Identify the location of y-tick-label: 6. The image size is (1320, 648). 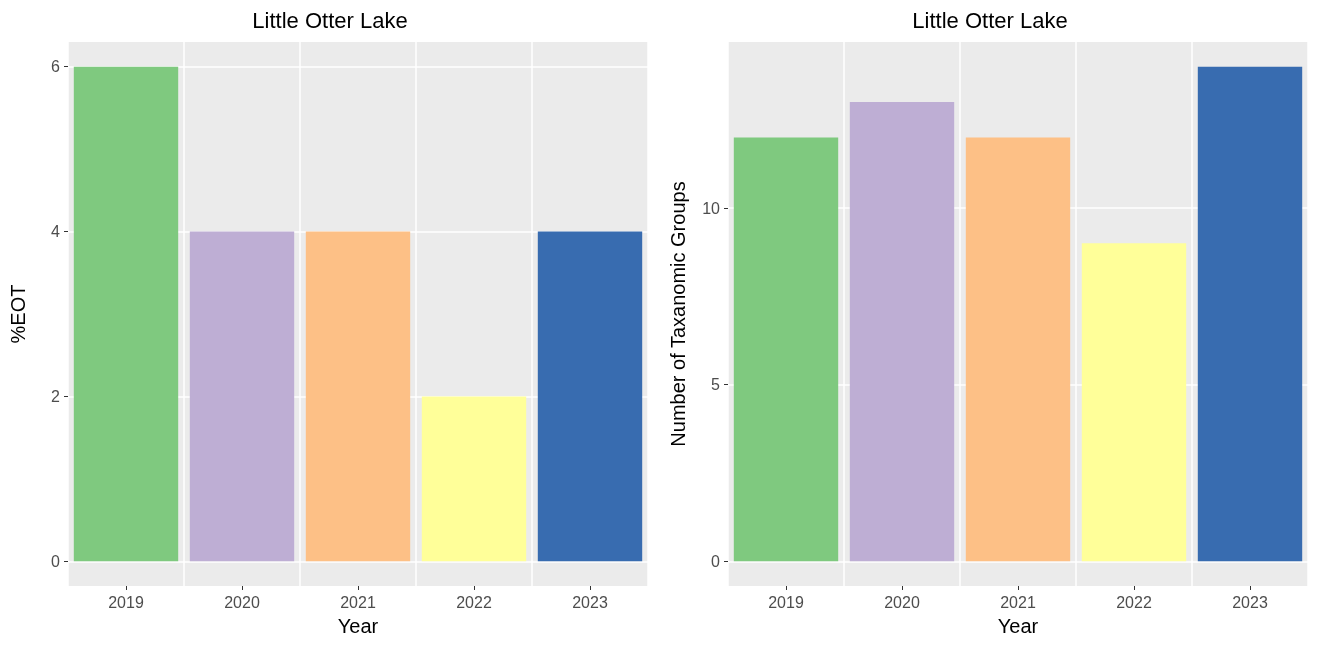
(56, 67).